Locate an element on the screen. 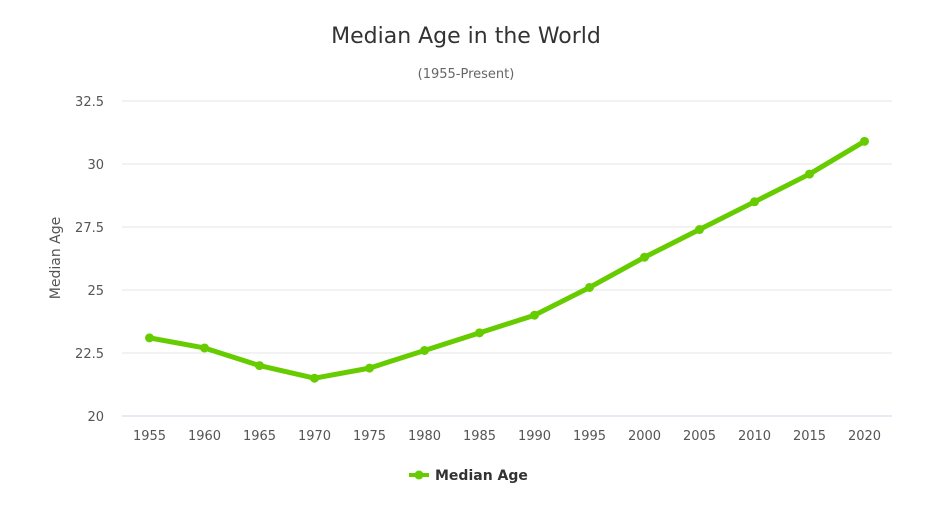  legend: Median Age is located at coordinates (468, 476).